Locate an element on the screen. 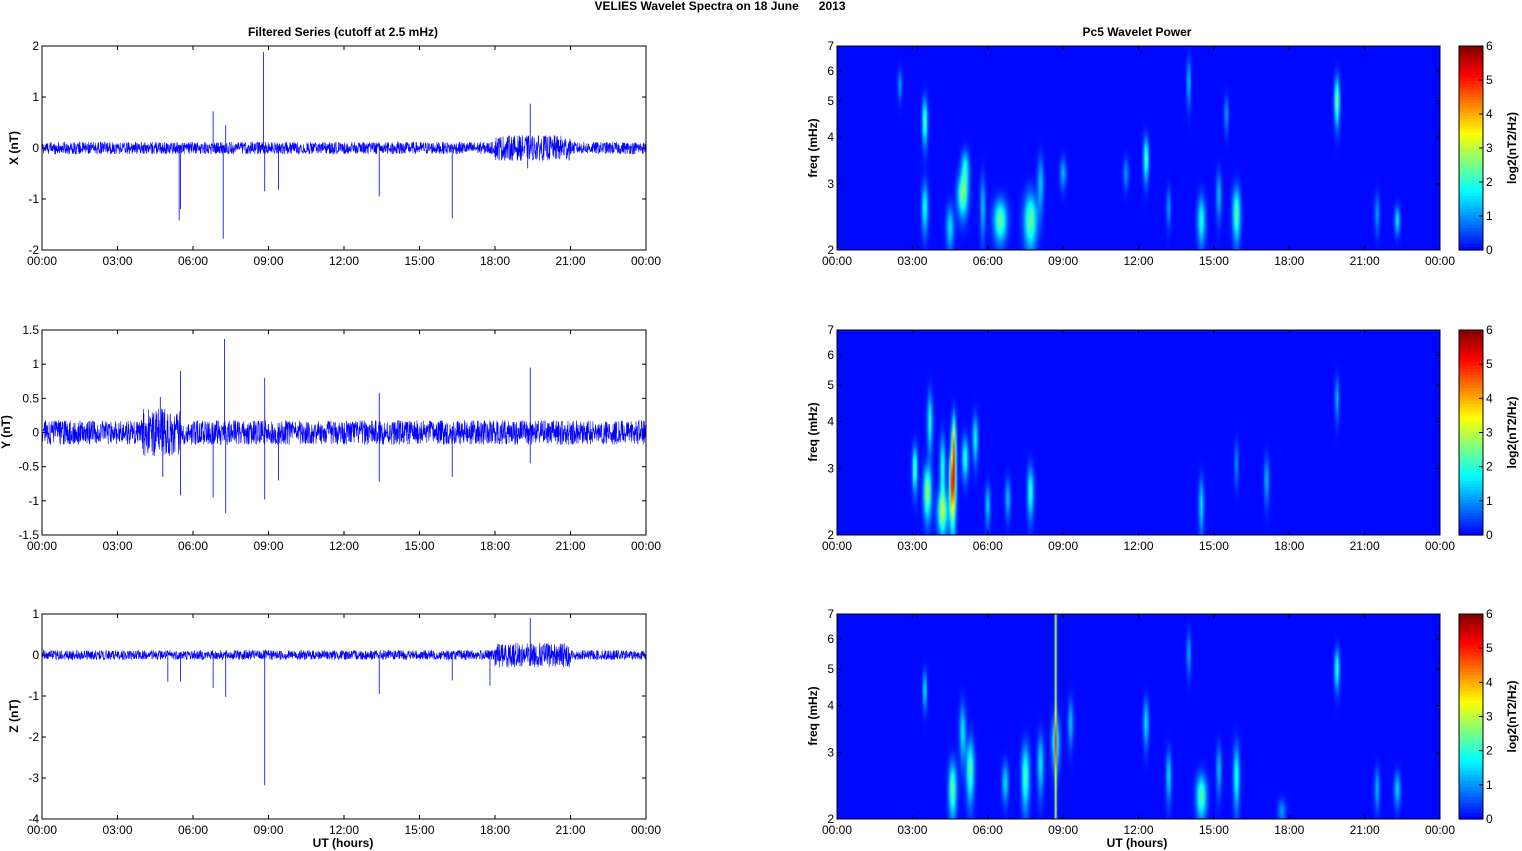  x-tick-label: 03:00 is located at coordinates (117, 261).